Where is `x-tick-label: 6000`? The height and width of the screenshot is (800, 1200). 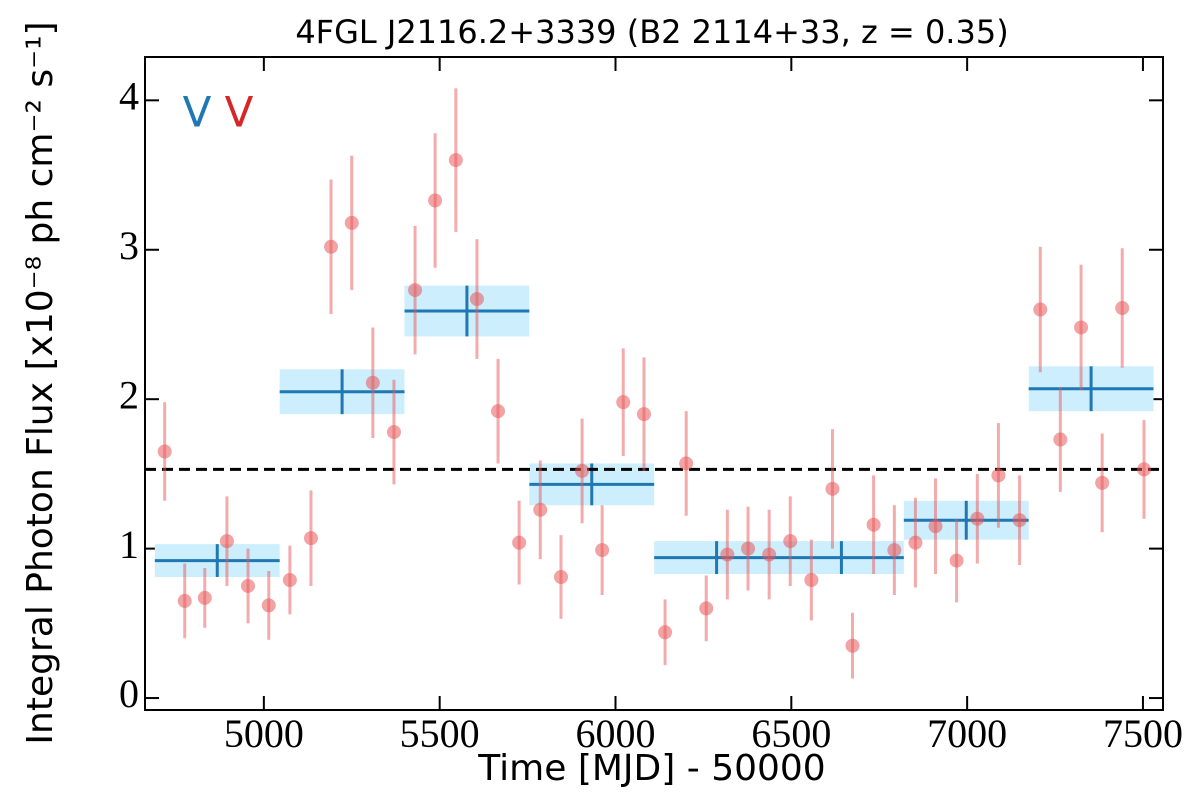
x-tick-label: 6000 is located at coordinates (615, 733).